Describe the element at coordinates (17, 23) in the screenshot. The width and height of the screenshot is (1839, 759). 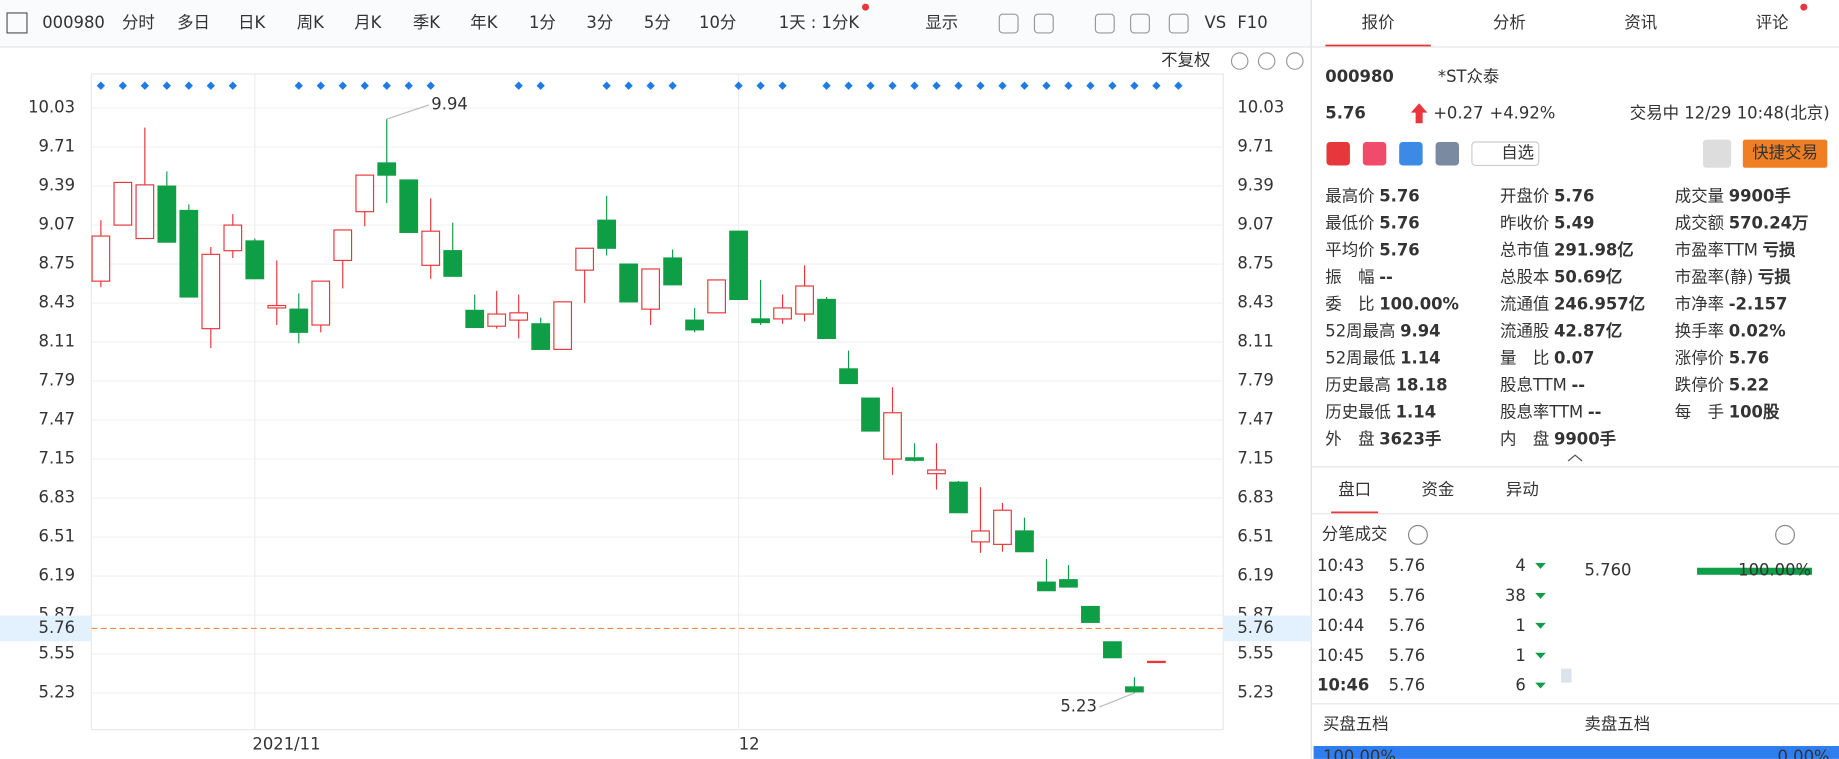
I see `menu-icon` at that location.